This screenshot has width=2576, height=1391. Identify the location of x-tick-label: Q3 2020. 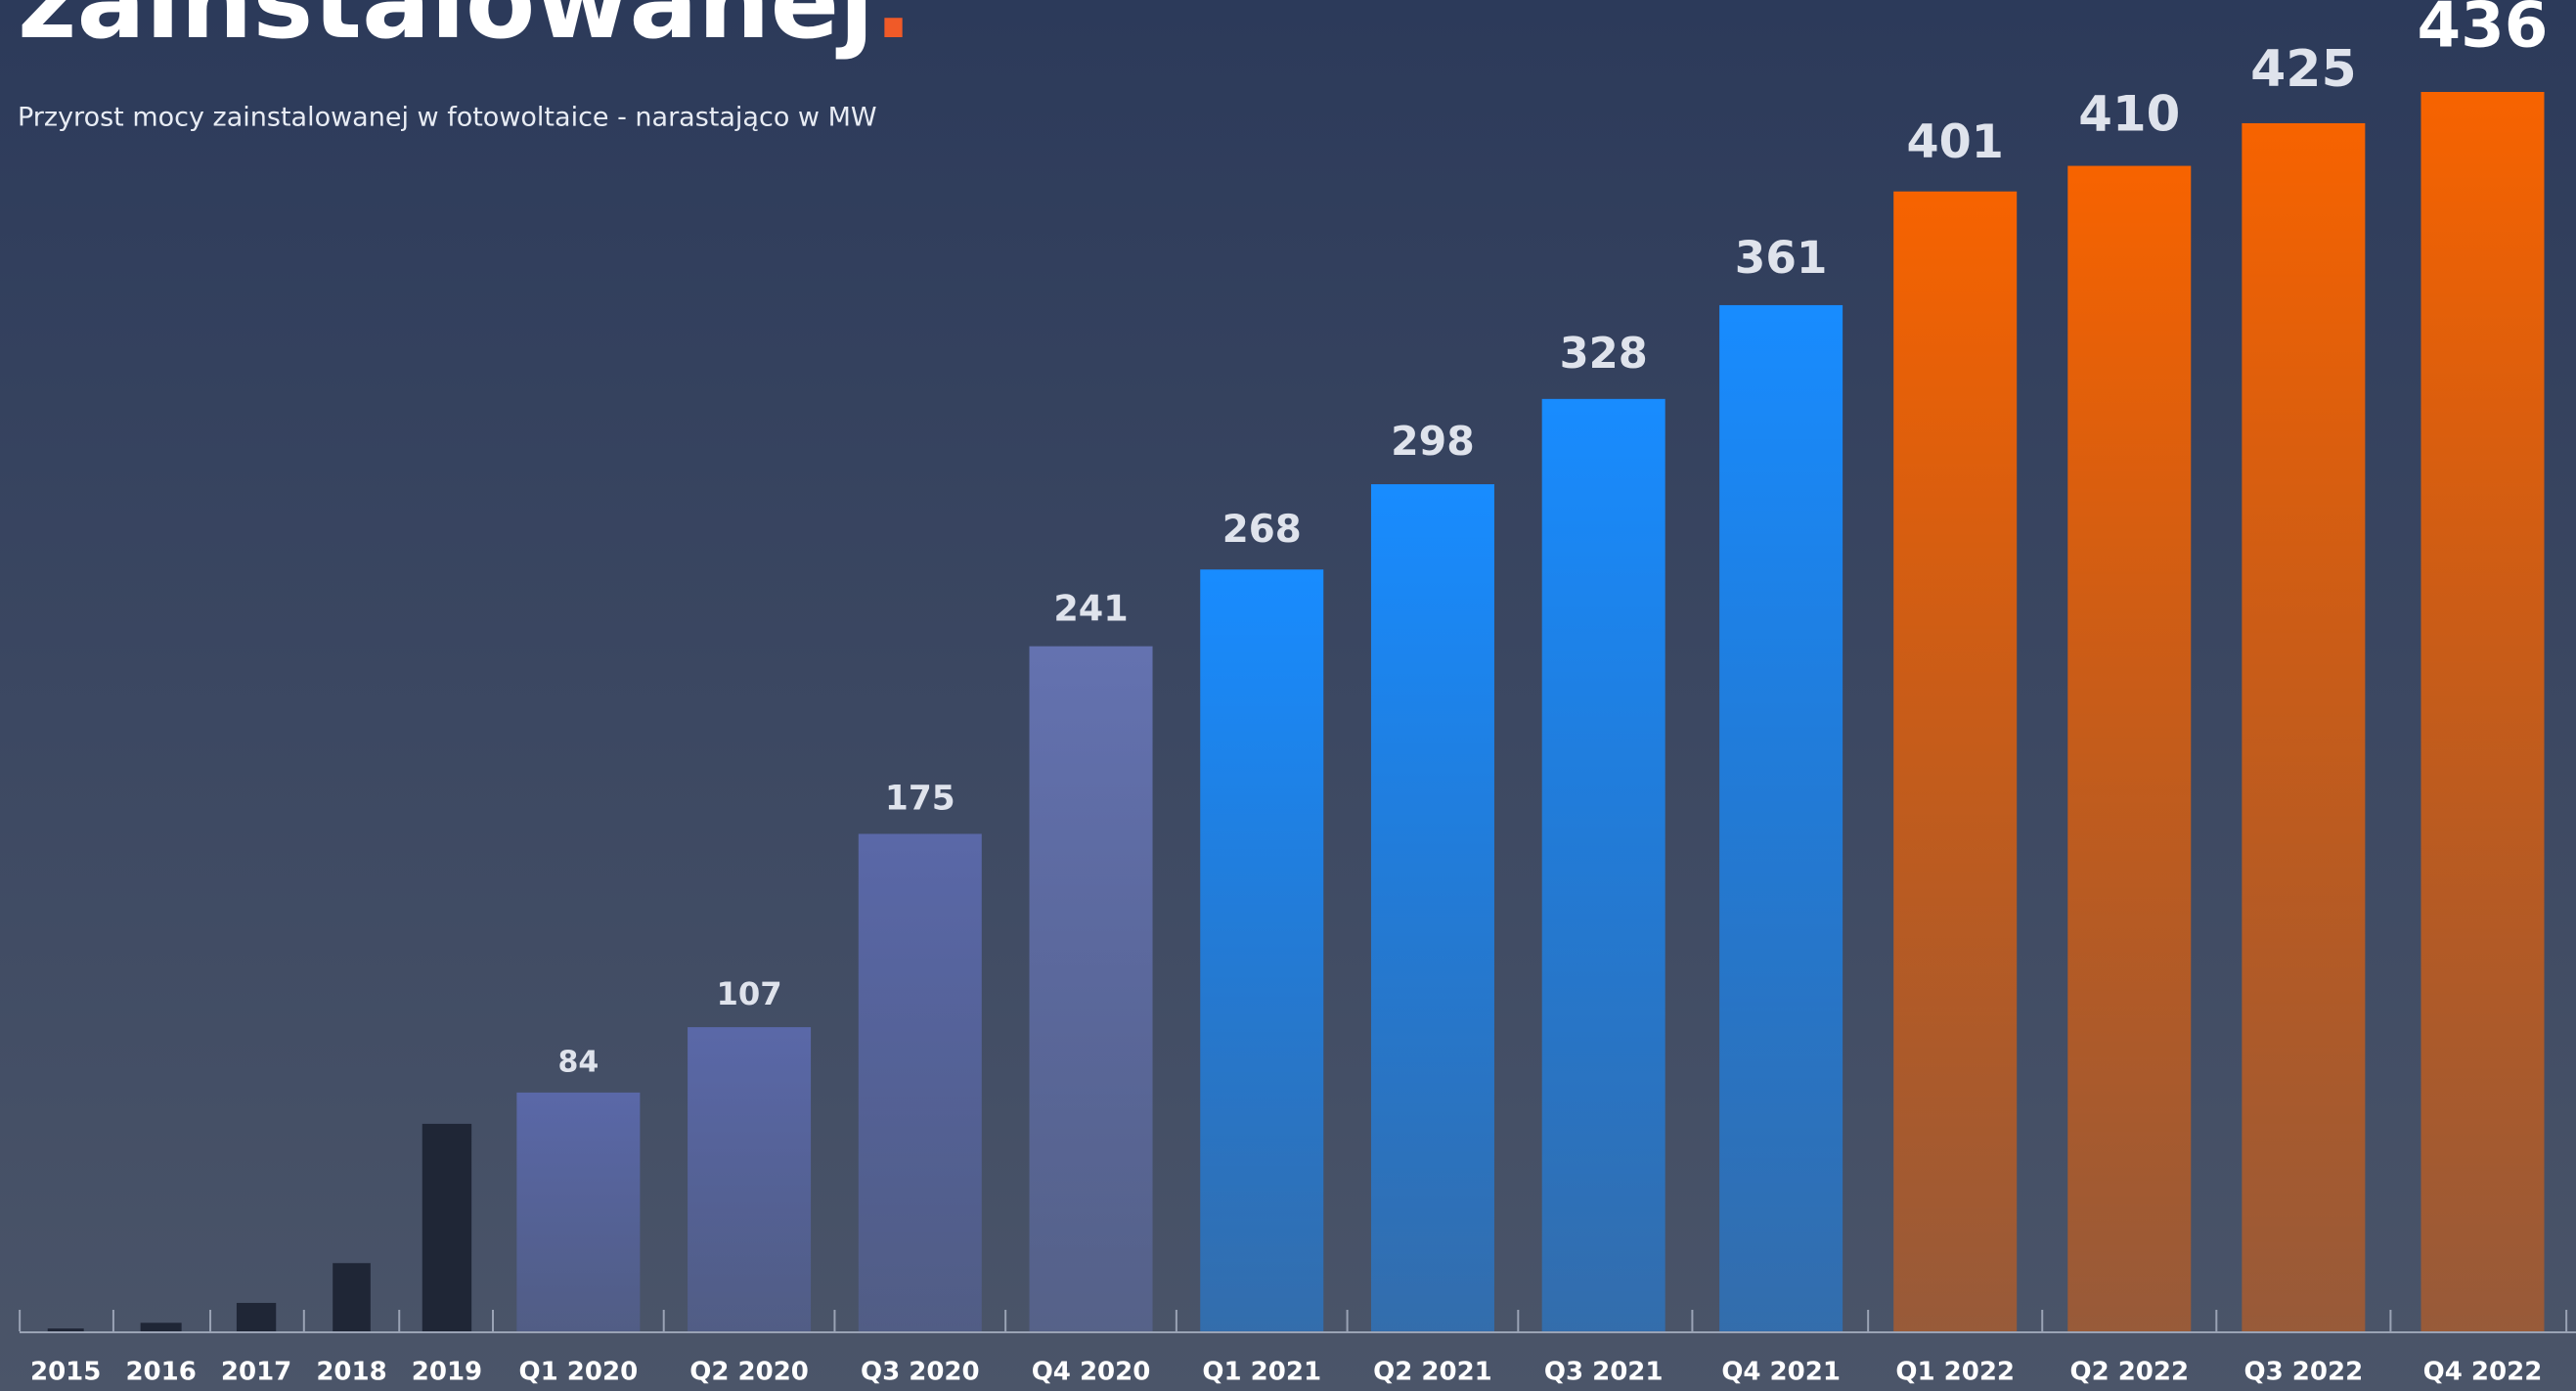
(921, 1372).